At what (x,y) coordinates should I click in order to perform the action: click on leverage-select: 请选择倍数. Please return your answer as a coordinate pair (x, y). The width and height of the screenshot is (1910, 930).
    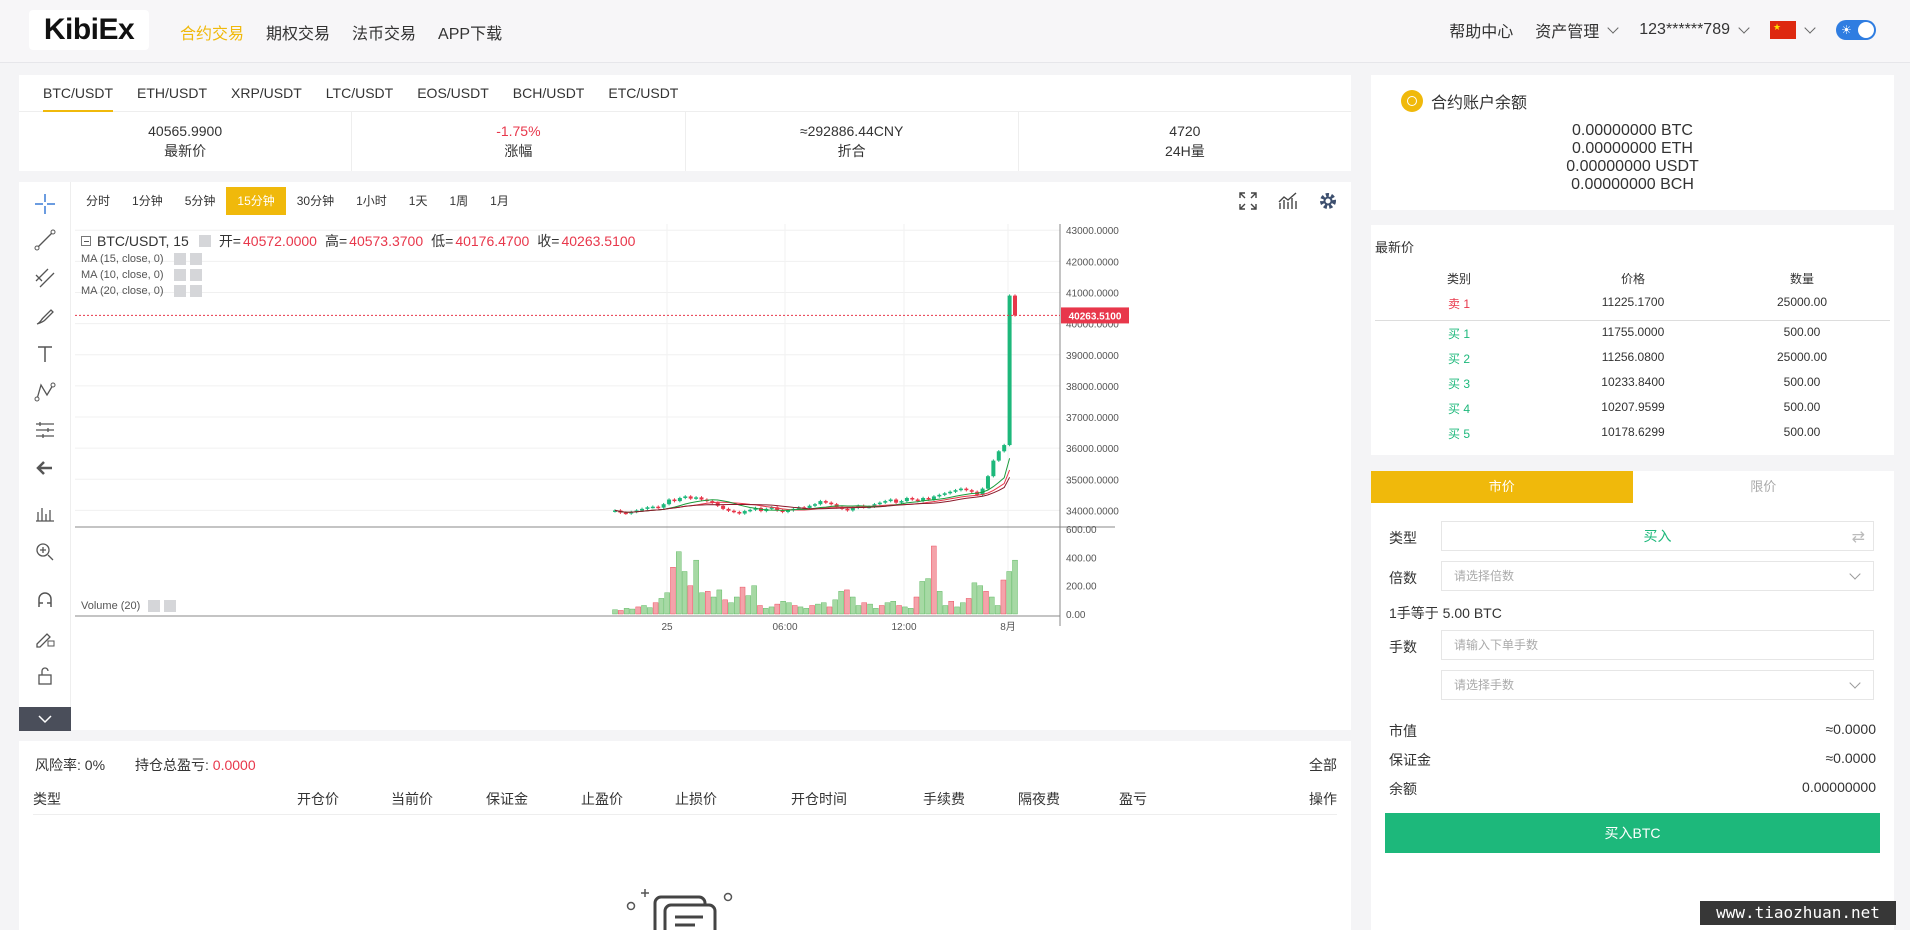
    Looking at the image, I should click on (1657, 576).